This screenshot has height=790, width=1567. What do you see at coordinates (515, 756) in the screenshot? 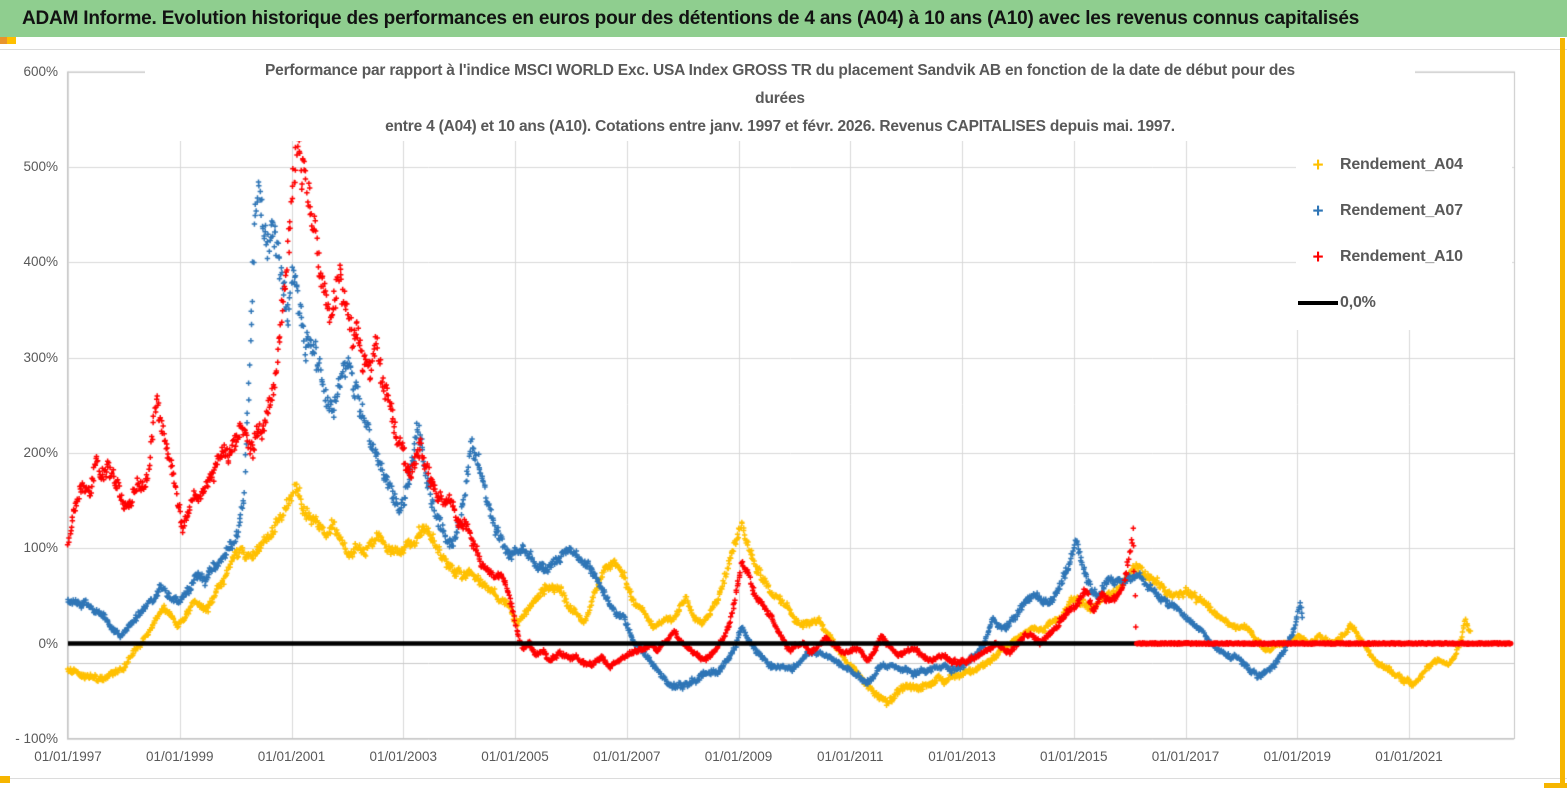
I see `x-tick-label: 01/01/2005` at bounding box center [515, 756].